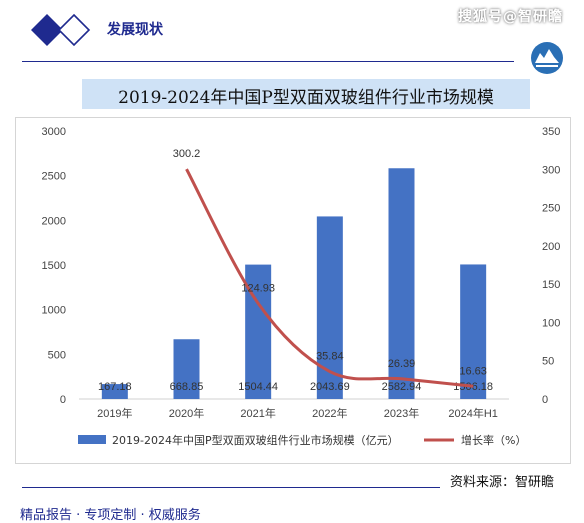  Describe the element at coordinates (306, 98) in the screenshot. I see `chart-title: 2019-2024年中国P型双面双玻组件行业市场规模` at that location.